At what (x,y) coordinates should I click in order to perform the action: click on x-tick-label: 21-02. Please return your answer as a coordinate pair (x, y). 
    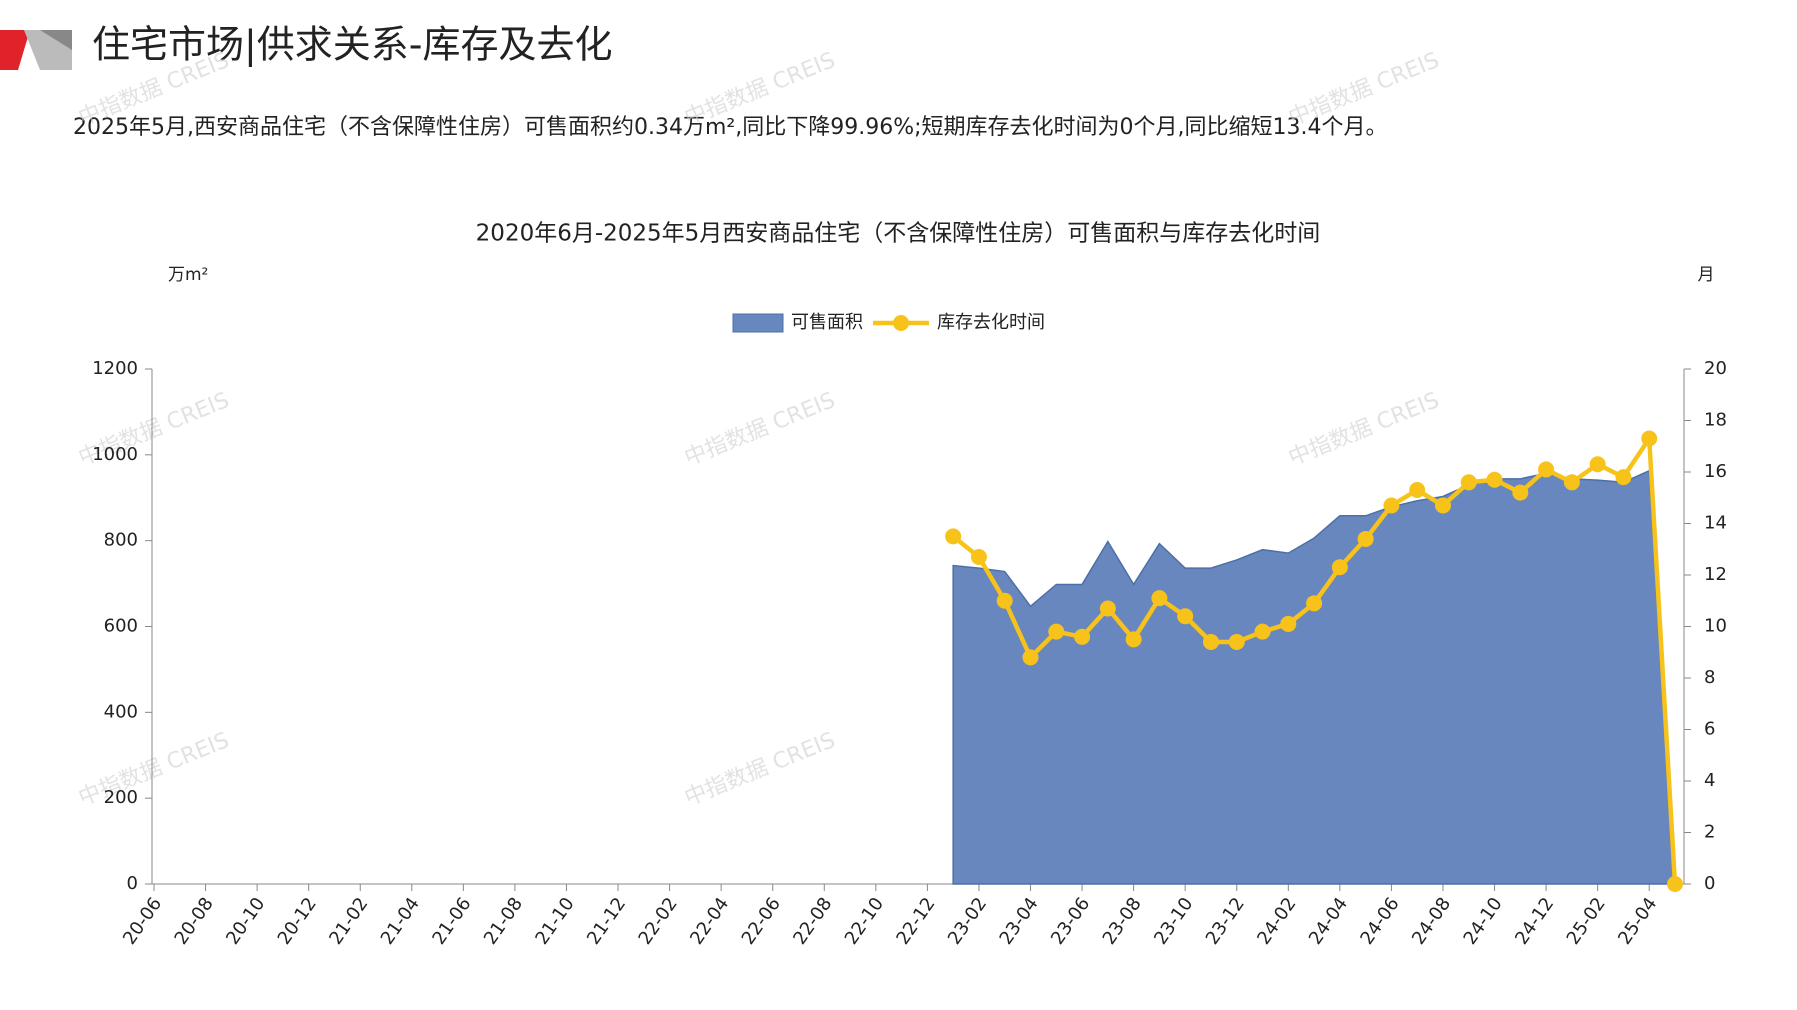
    Looking at the image, I should click on (348, 921).